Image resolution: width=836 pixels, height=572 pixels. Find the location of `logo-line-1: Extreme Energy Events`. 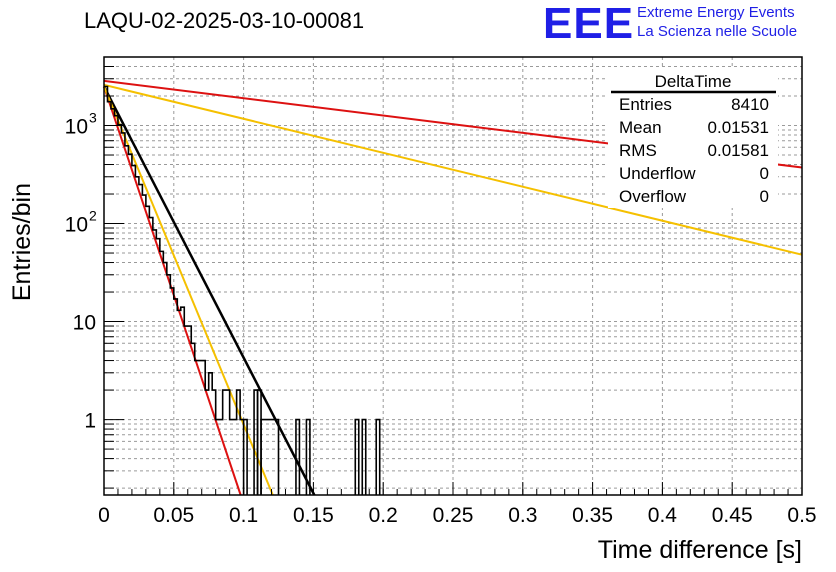

logo-line-1: Extreme Energy Events is located at coordinates (716, 12).